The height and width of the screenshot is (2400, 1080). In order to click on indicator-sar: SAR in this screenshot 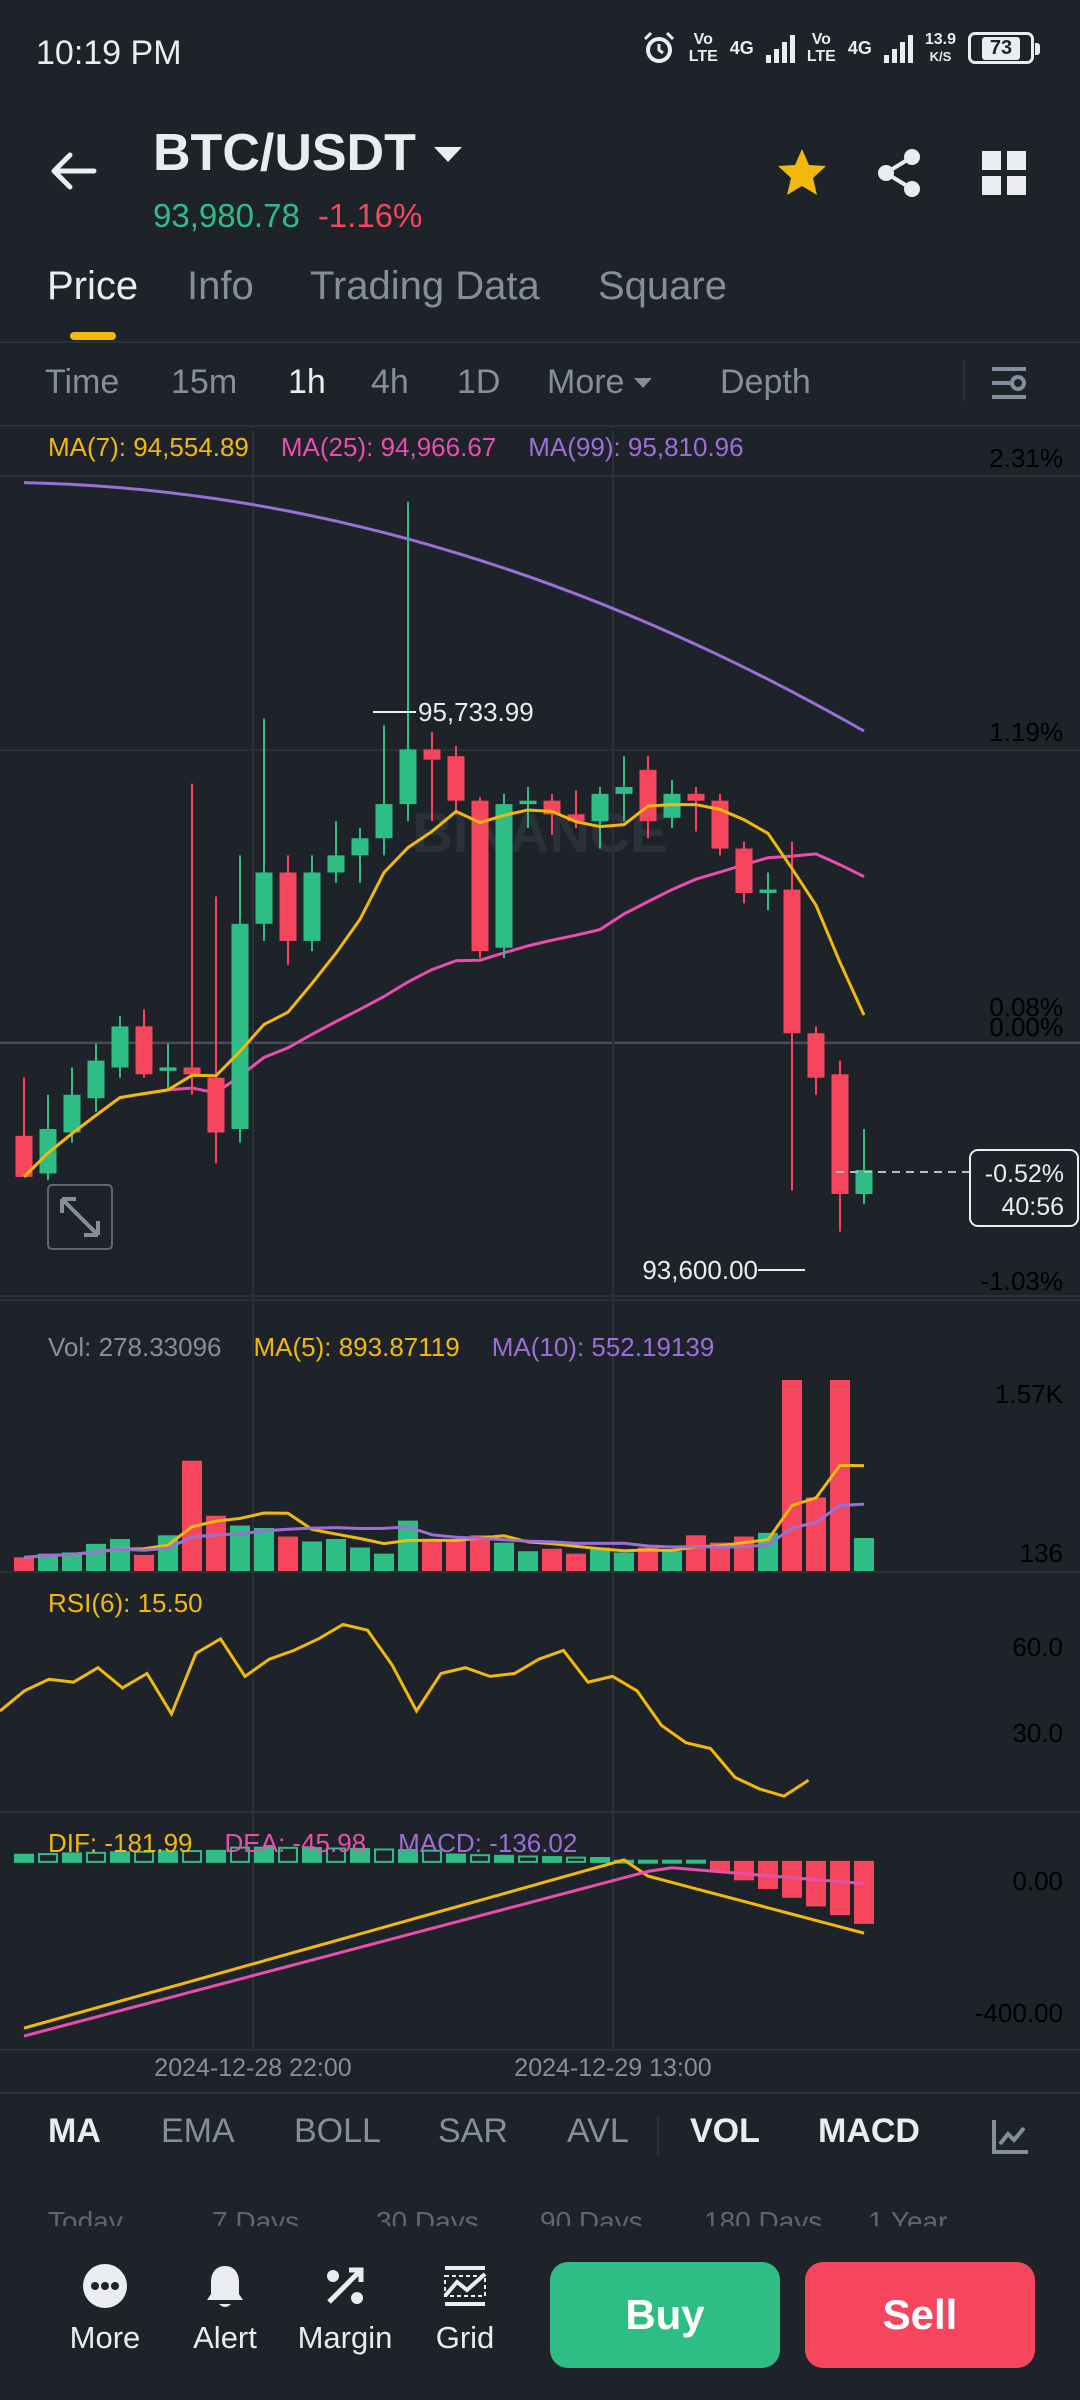, I will do `click(473, 2131)`.